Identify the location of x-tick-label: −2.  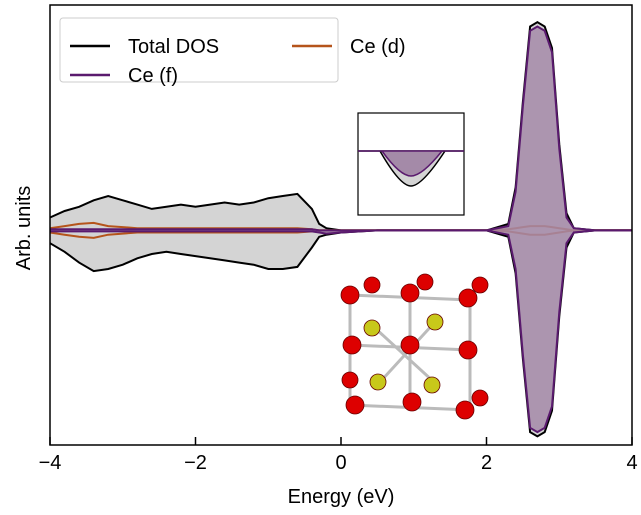
(195, 463).